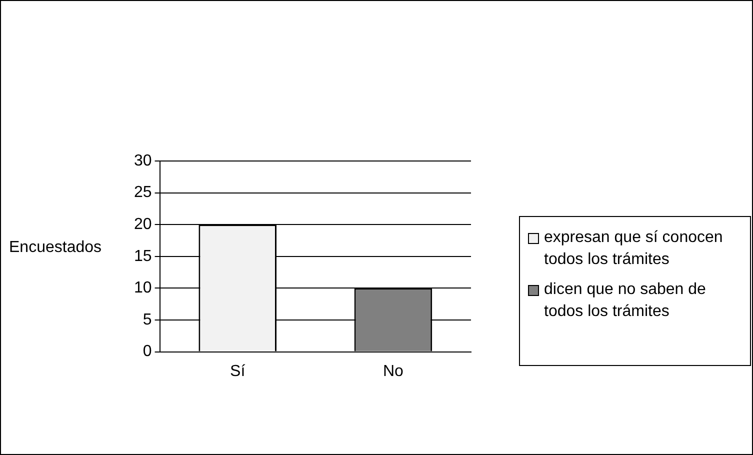 The width and height of the screenshot is (753, 455). Describe the element at coordinates (143, 288) in the screenshot. I see `y-tick-label: 10` at that location.